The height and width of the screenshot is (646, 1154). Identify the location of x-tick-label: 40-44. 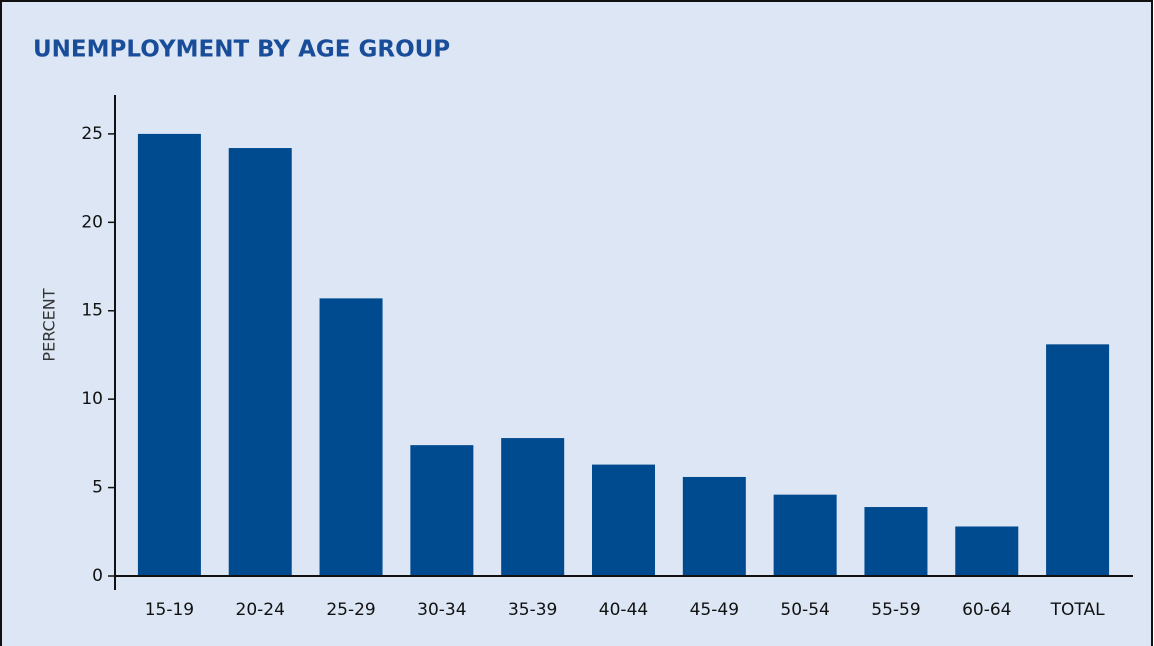
(623, 610).